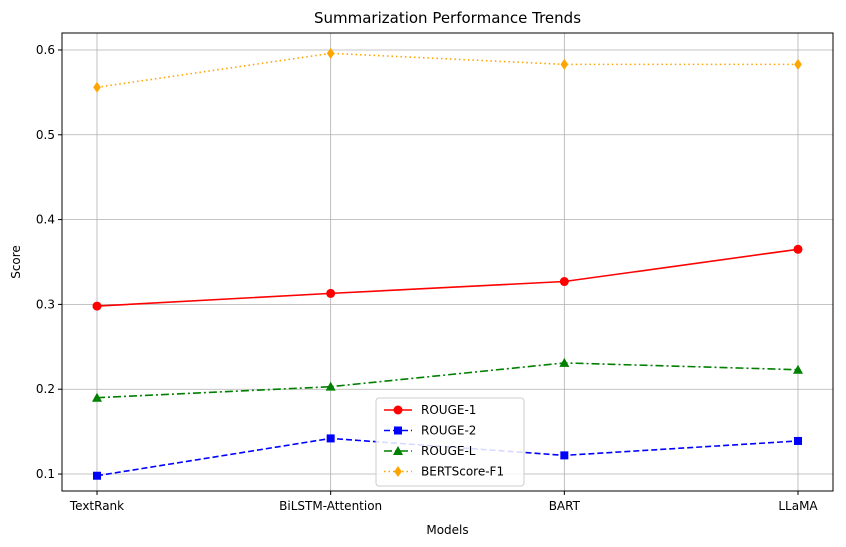 The image size is (846, 547). Describe the element at coordinates (565, 506) in the screenshot. I see `x-tick-label: BART` at that location.